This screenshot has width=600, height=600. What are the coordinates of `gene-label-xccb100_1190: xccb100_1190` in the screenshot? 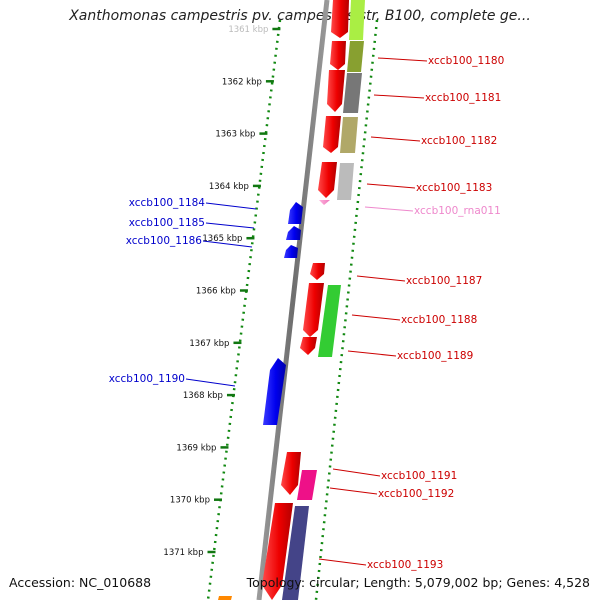 It's located at (147, 379).